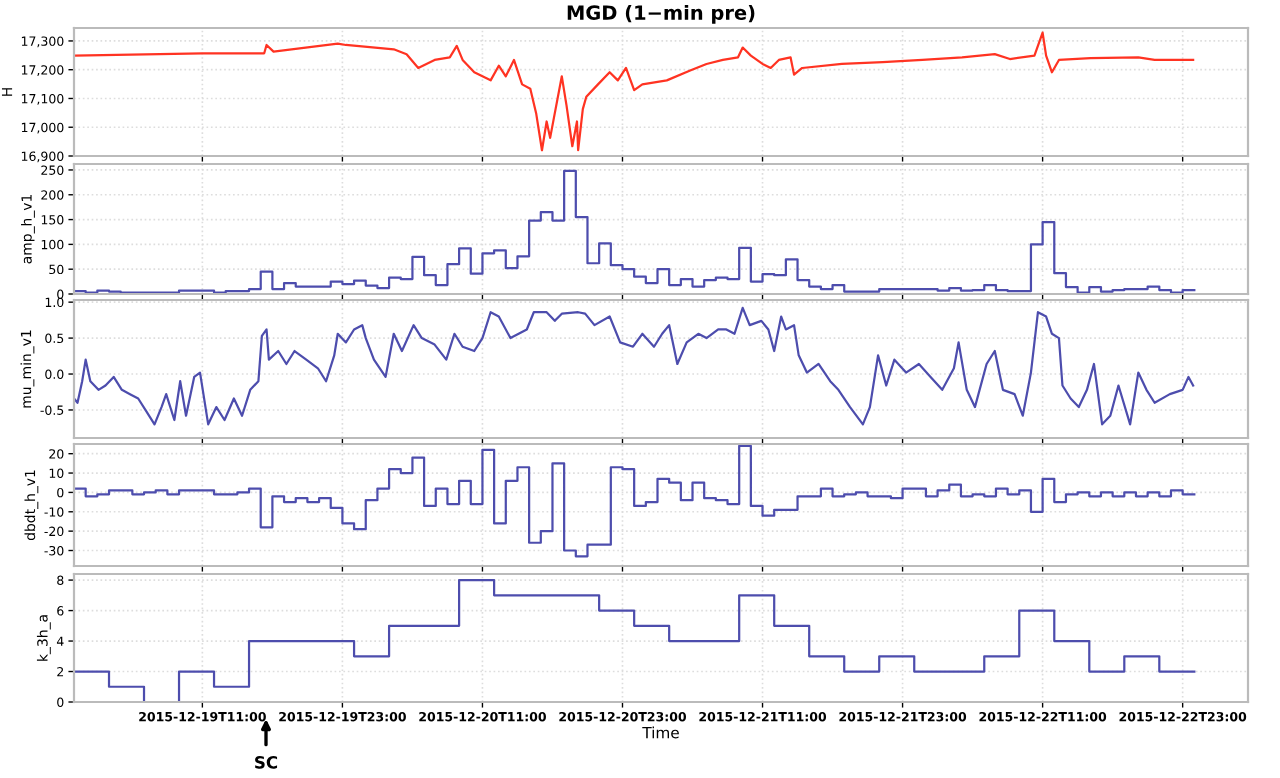 The width and height of the screenshot is (1280, 778). What do you see at coordinates (661, 14) in the screenshot?
I see `chart-title: MGD (1−min pre)` at bounding box center [661, 14].